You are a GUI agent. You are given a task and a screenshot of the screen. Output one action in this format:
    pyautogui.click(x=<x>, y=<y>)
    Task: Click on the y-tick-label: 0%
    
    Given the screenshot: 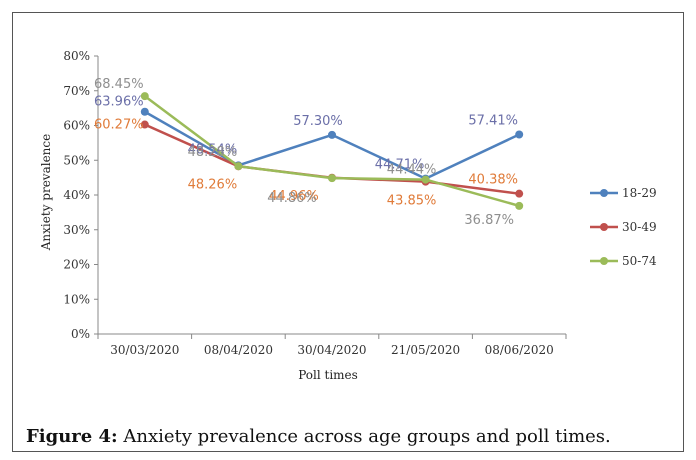 What is the action you would take?
    pyautogui.click(x=80, y=334)
    